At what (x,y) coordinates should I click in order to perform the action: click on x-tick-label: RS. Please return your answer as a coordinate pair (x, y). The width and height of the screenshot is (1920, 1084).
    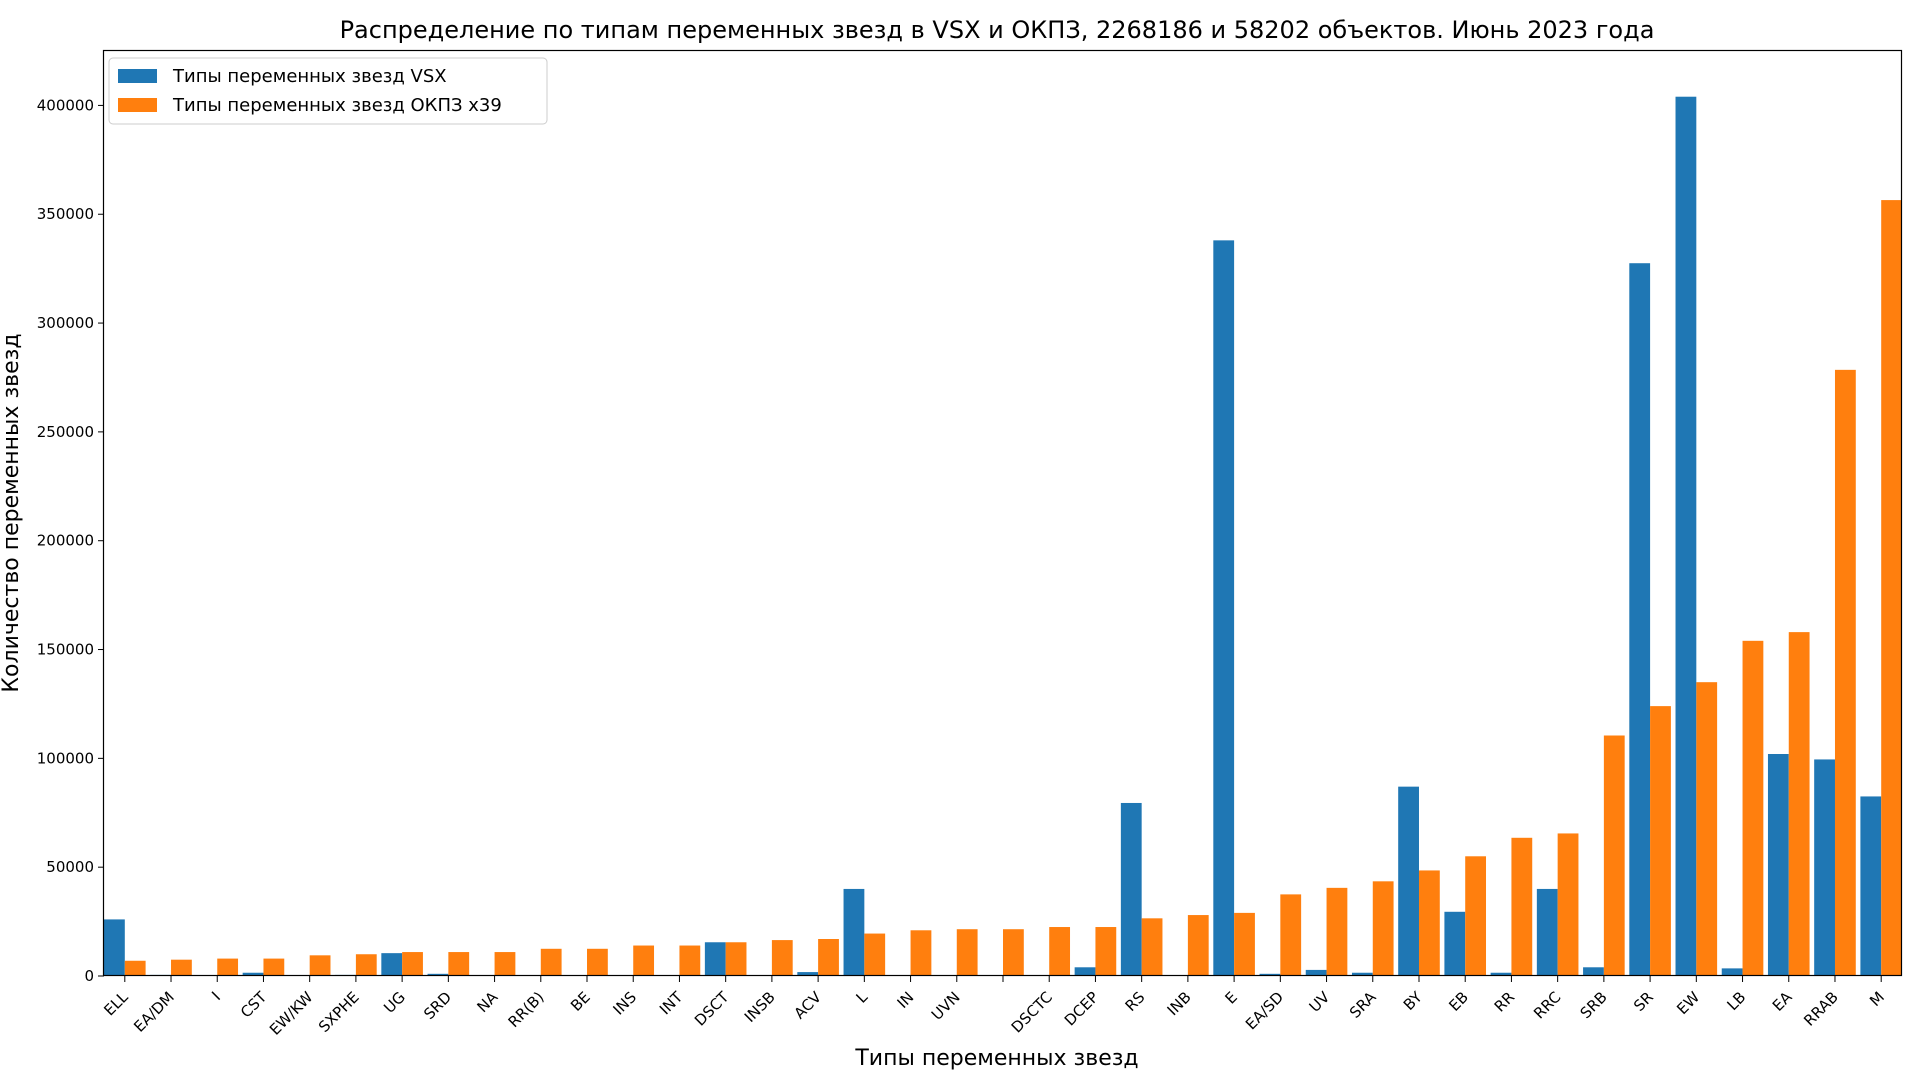
    Looking at the image, I should click on (1135, 1001).